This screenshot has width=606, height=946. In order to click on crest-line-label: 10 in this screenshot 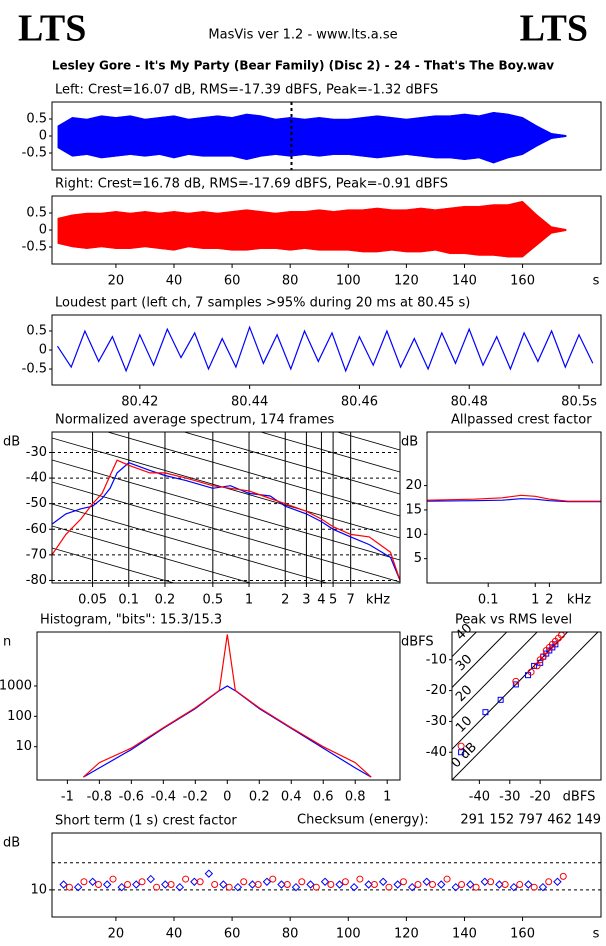, I will do `click(464, 725)`.